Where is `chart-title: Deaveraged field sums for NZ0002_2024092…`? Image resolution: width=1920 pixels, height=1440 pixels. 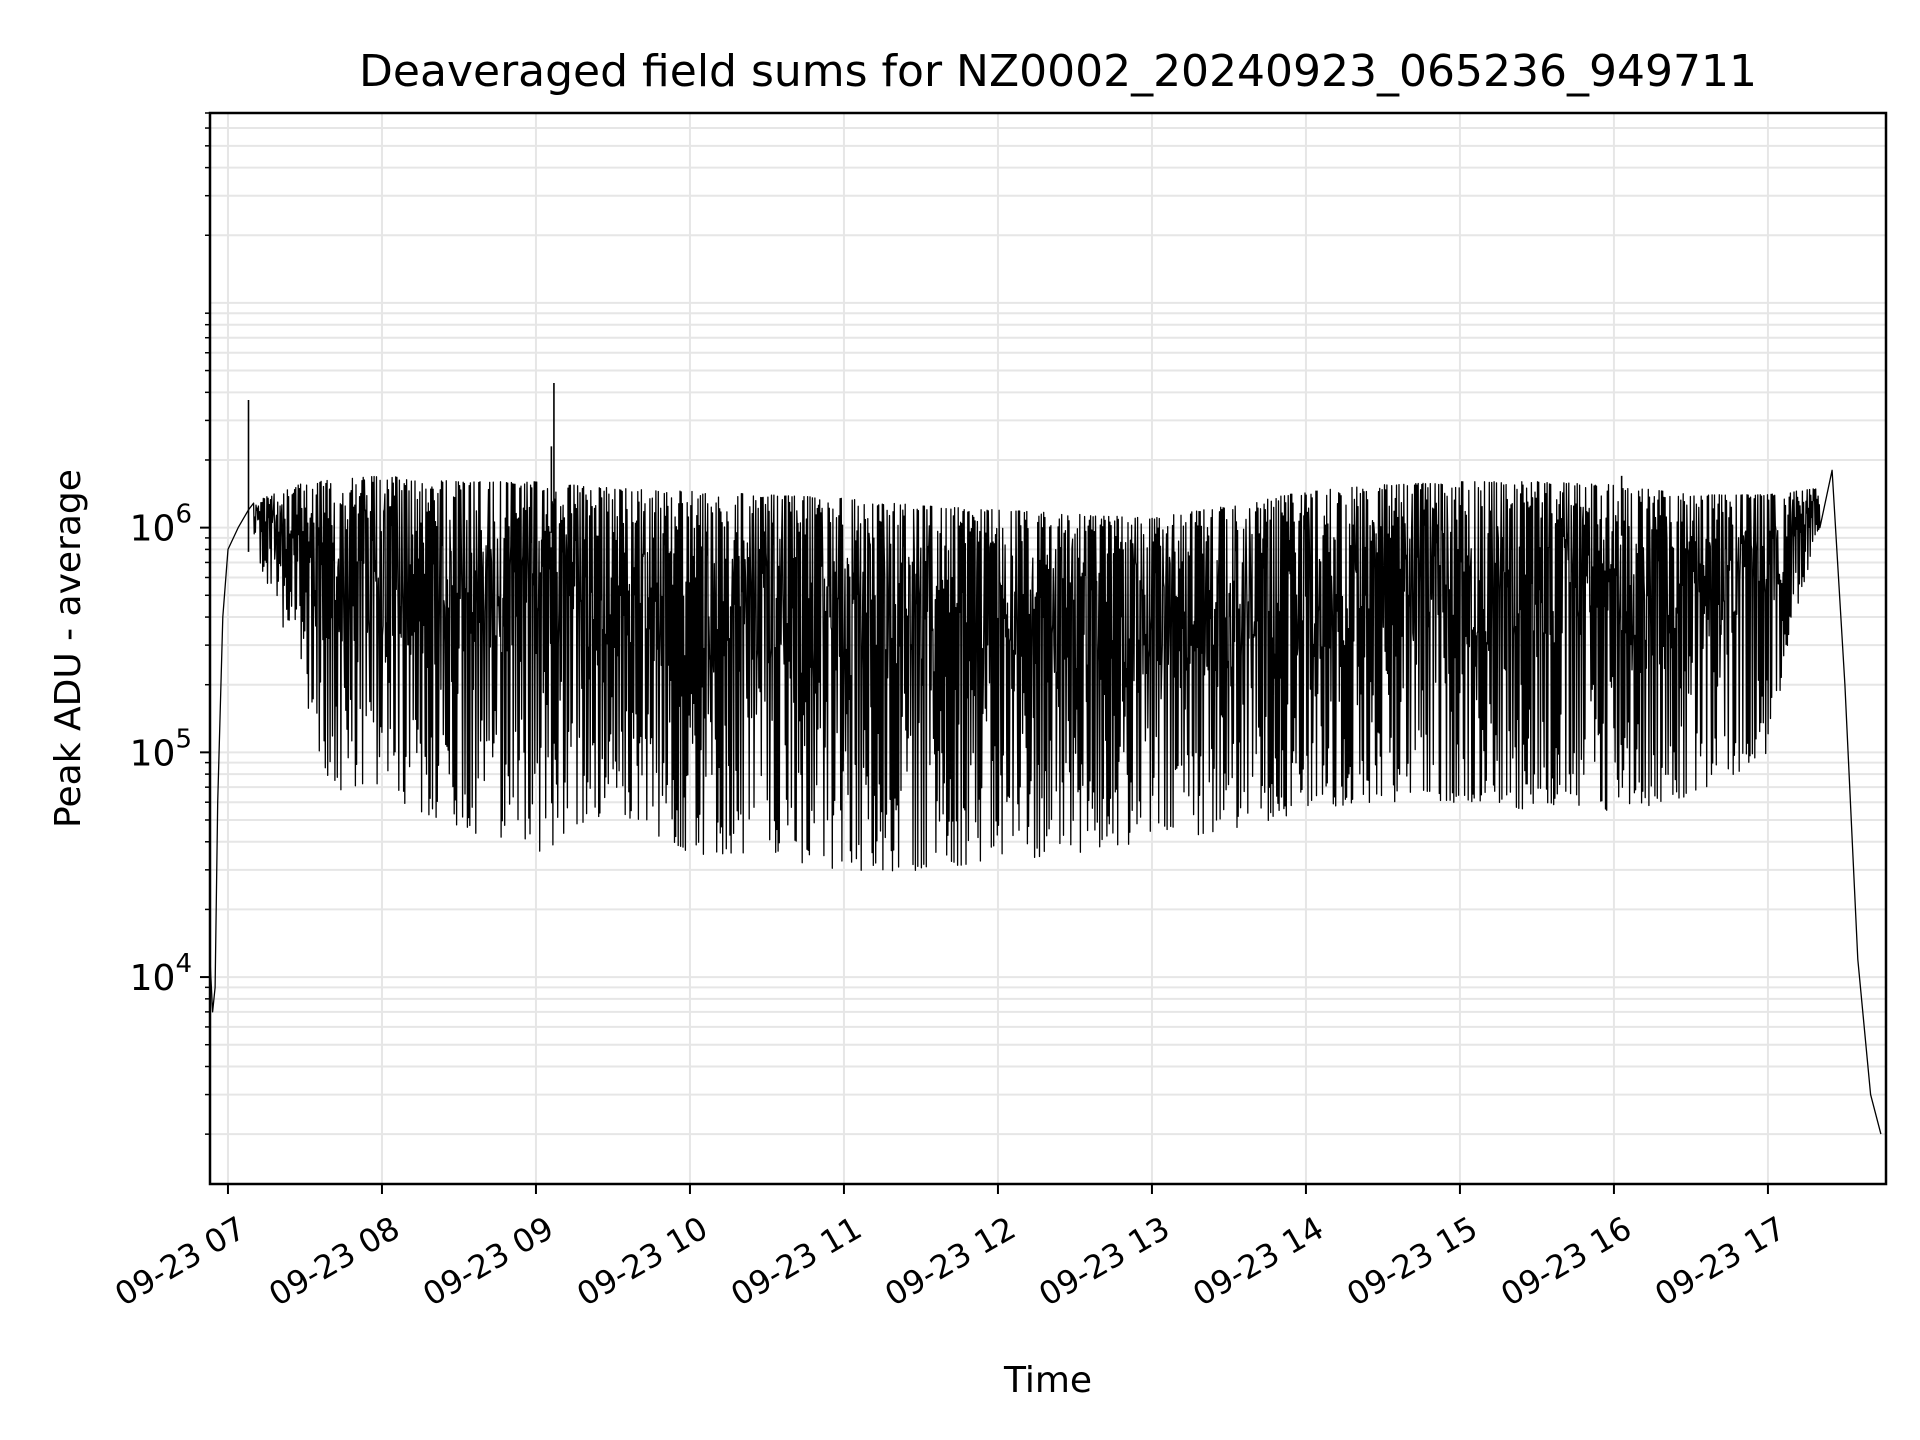 chart-title: Deaveraged field sums for NZ0002_2024092… is located at coordinates (1058, 71).